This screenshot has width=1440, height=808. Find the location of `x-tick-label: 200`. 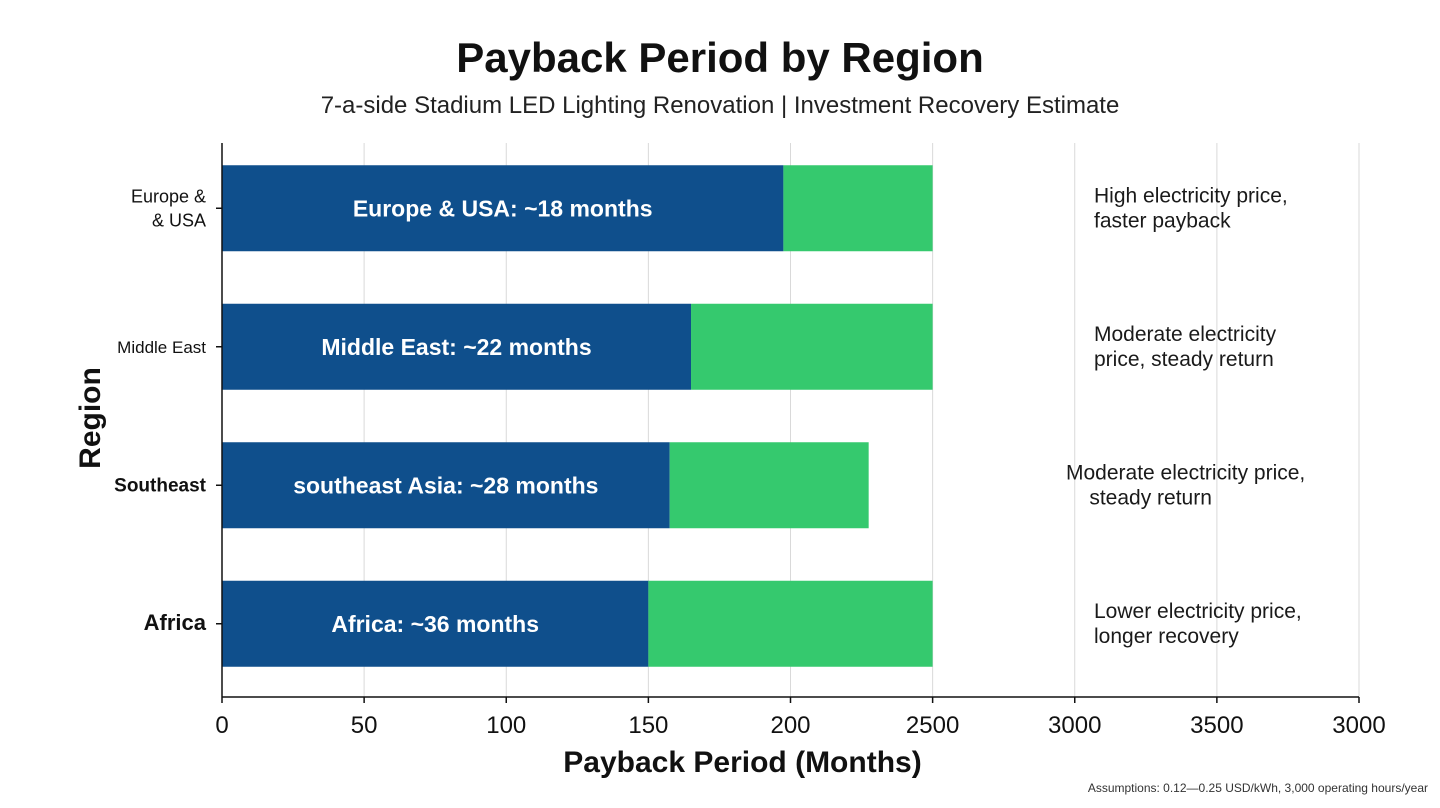

x-tick-label: 200 is located at coordinates (790, 725).